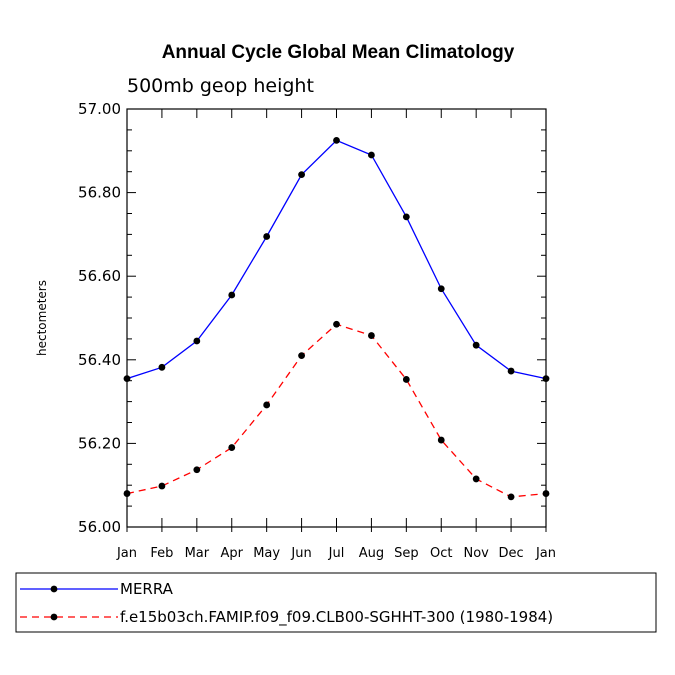 This screenshot has height=675, width=675. I want to click on x-tick-label: Jul, so click(336, 553).